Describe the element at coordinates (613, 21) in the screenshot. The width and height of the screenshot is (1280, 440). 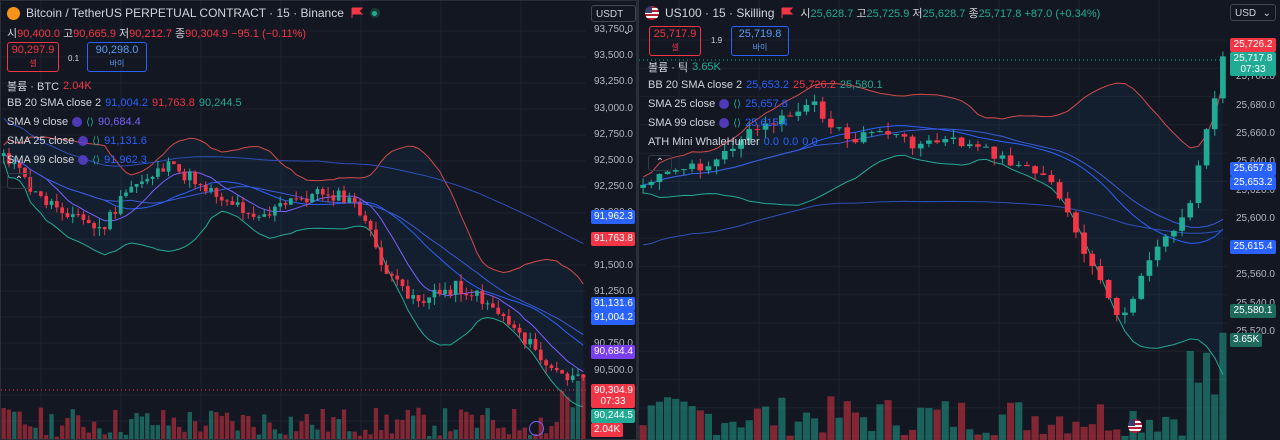
I see `currency-selector: USDT ⌄` at that location.